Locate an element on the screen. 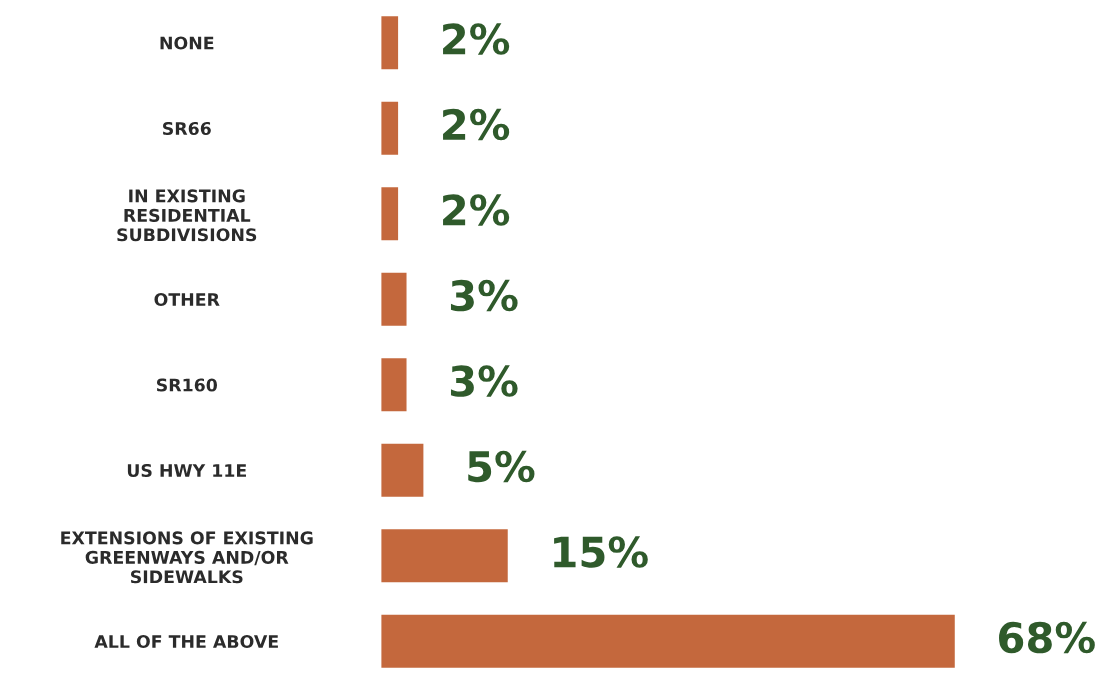 The image size is (1105, 684). y-tick-label: SR66 is located at coordinates (187, 128).